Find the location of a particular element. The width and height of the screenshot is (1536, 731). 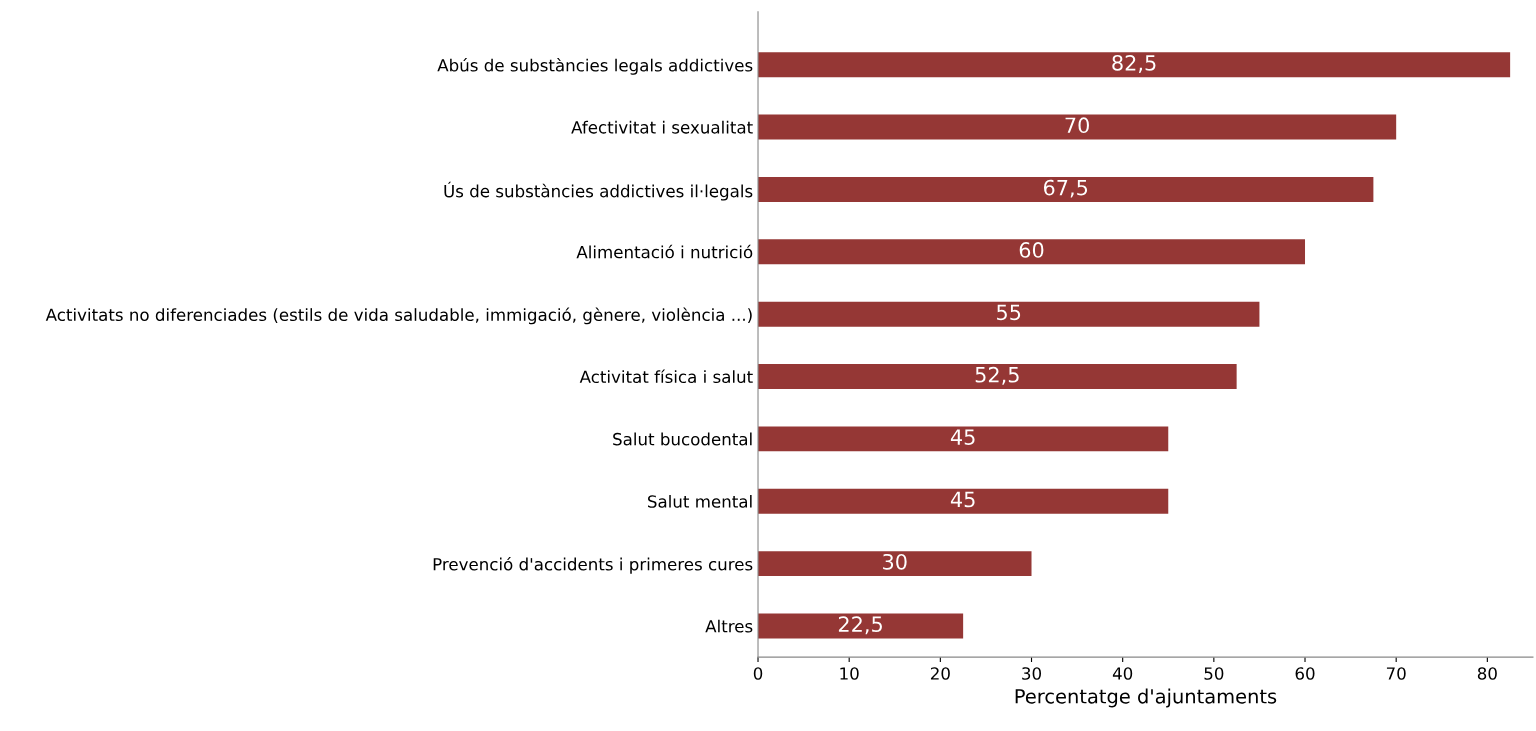

x-tick-label: 60 is located at coordinates (1305, 673).